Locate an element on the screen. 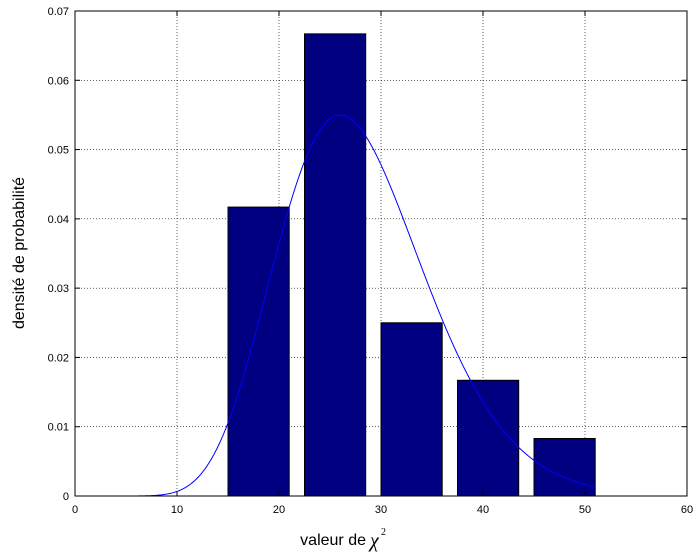 The height and width of the screenshot is (553, 698). y-axis-label: densité de probabilité is located at coordinates (19, 253).